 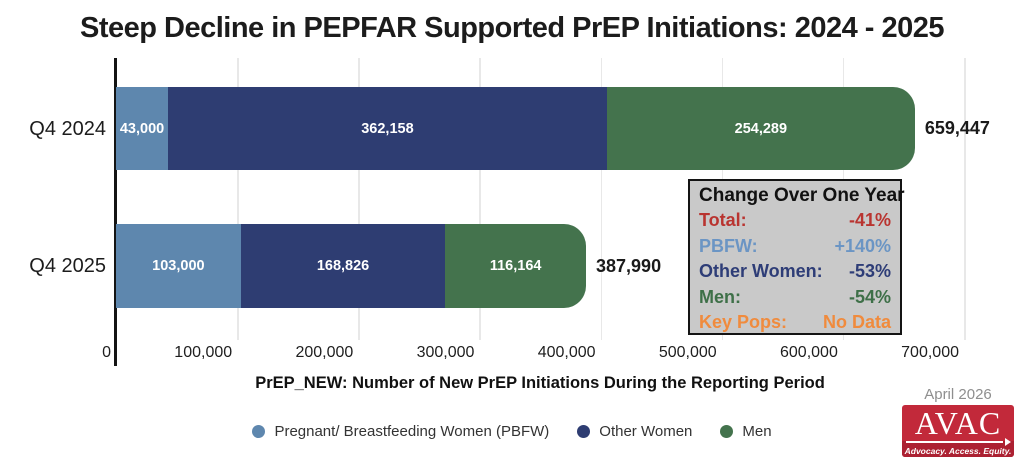 I want to click on legend-label: Other Women, so click(x=646, y=431).